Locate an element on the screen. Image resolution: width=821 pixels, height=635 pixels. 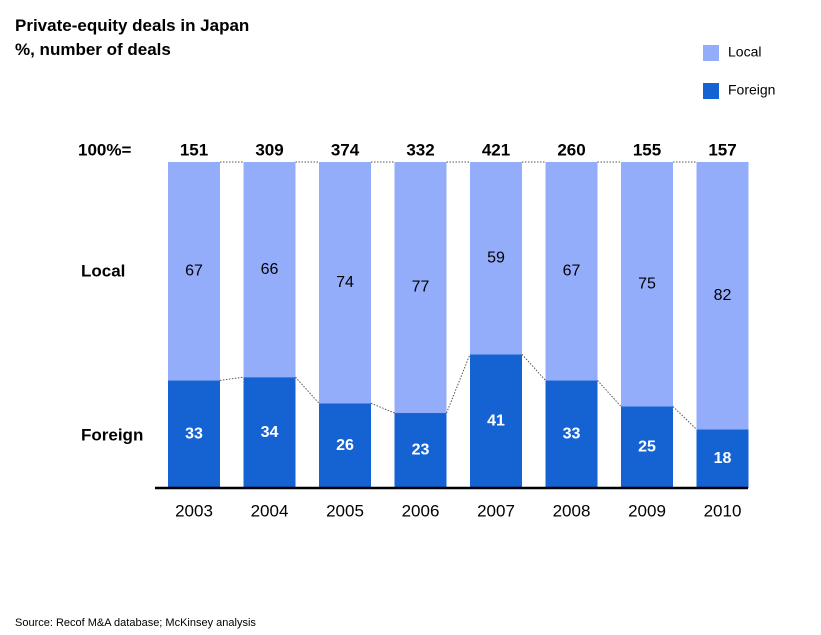
data-label: 77 is located at coordinates (421, 287).